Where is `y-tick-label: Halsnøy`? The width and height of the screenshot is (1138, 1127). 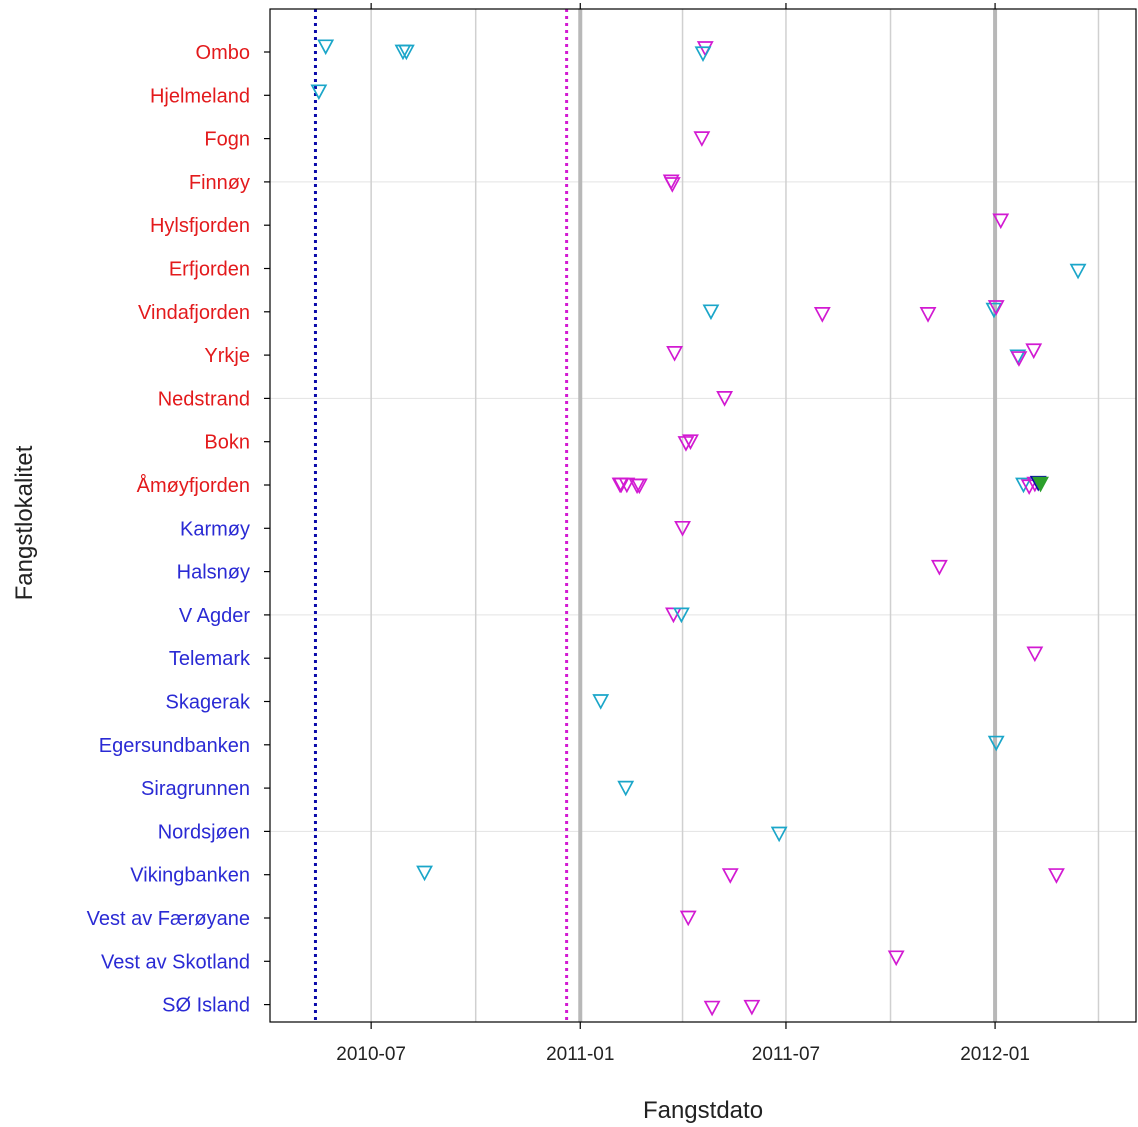
y-tick-label: Halsnøy is located at coordinates (213, 573).